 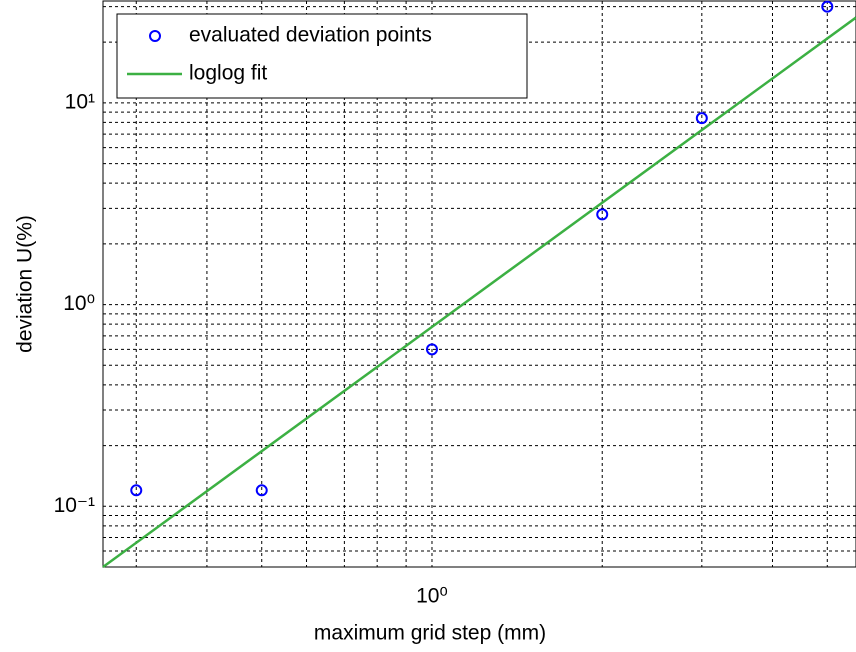 I want to click on legend-label: evaluated deviation points, so click(x=310, y=35).